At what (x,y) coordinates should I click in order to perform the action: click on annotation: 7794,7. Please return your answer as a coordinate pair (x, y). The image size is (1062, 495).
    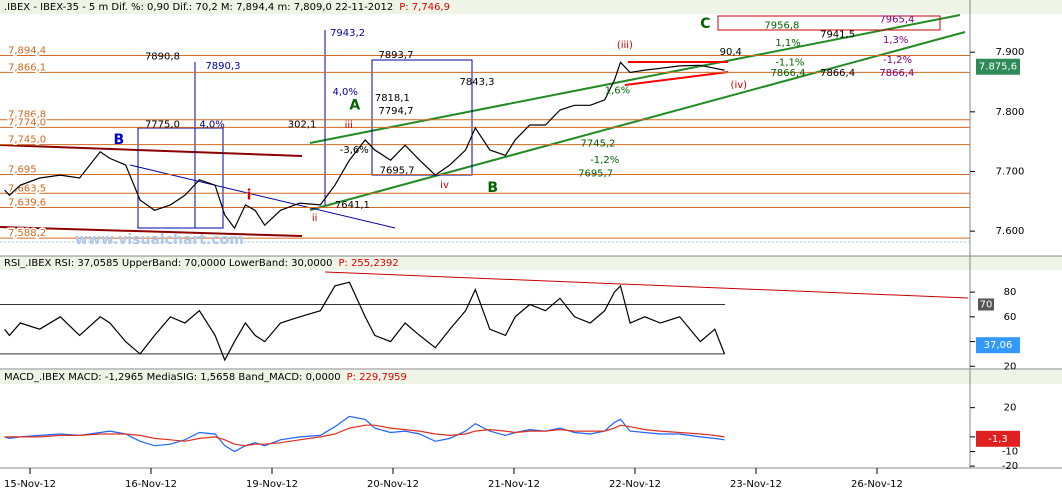
    Looking at the image, I should click on (395, 111).